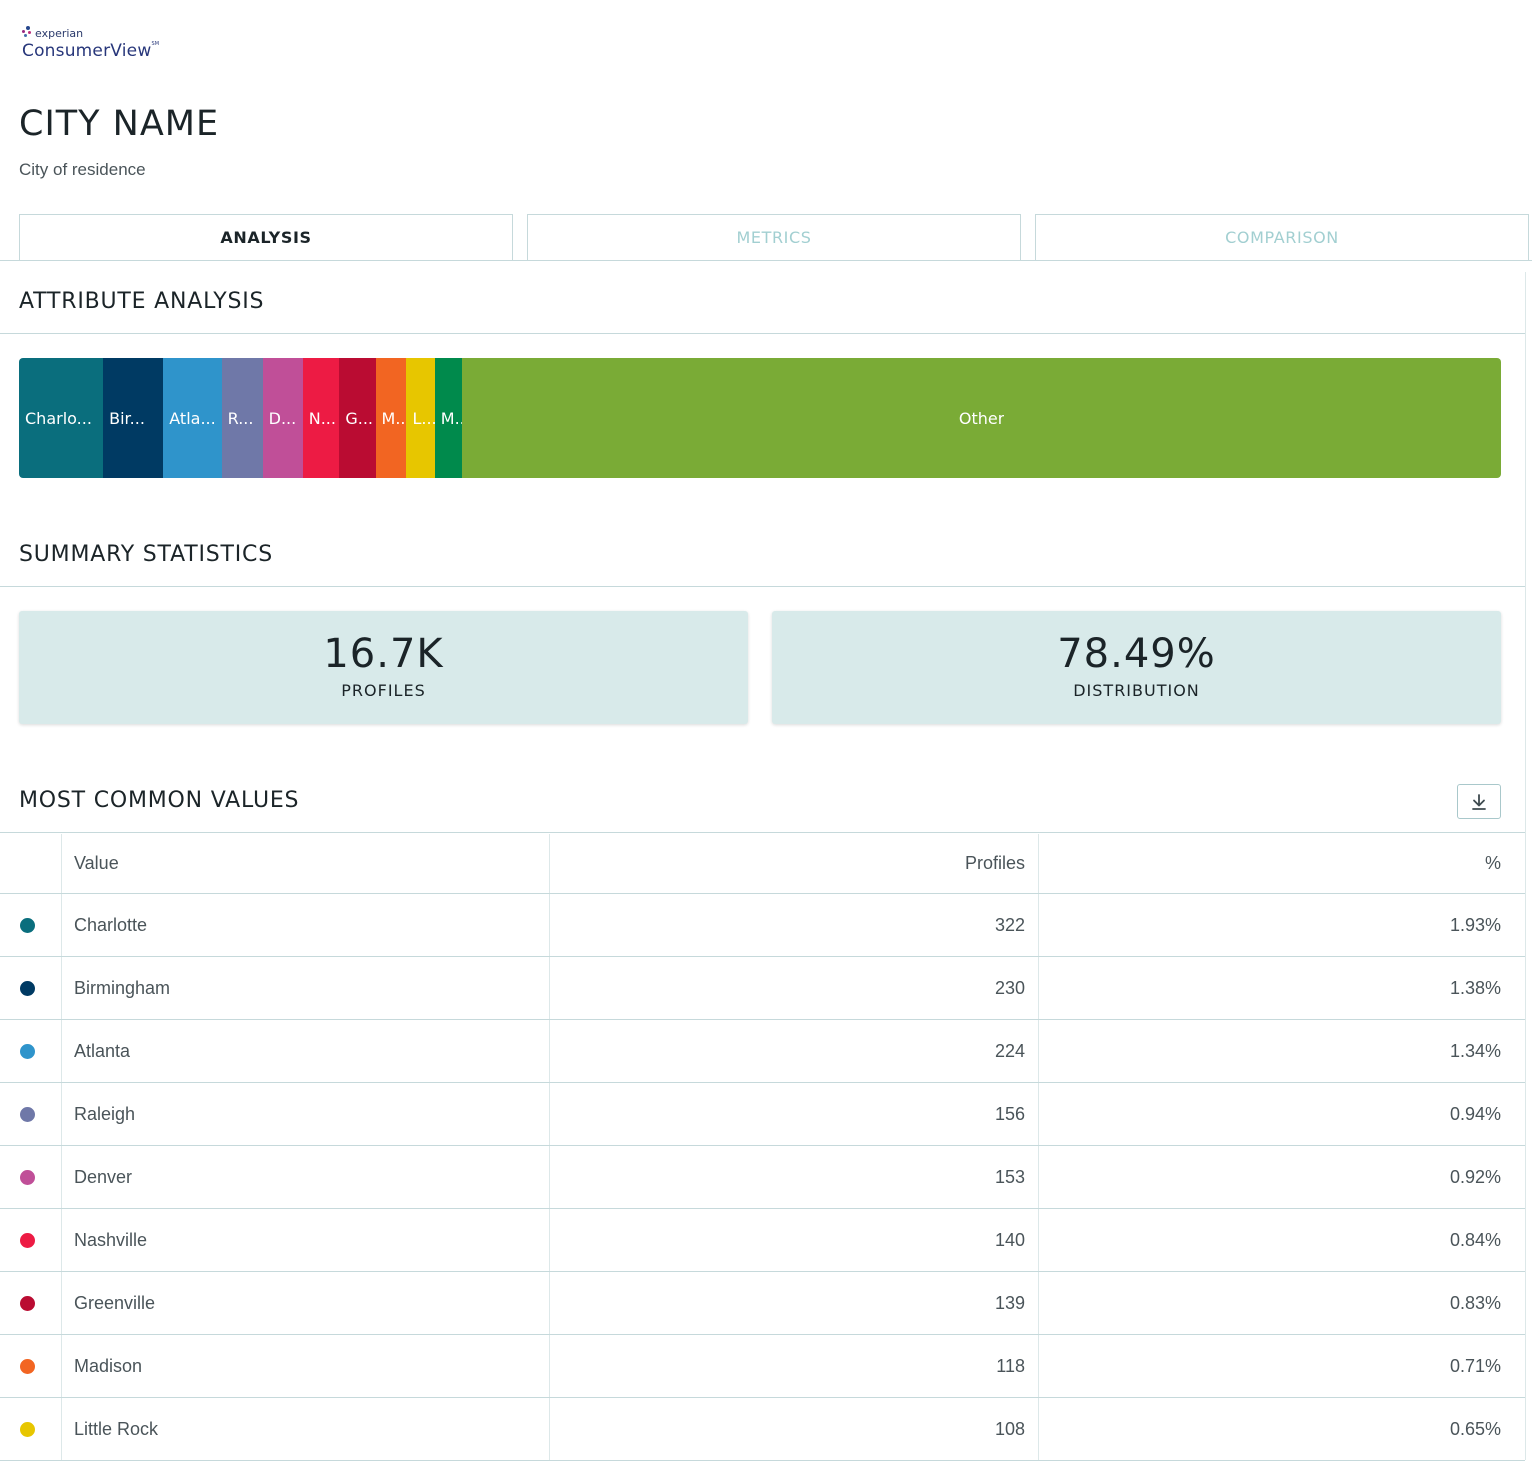 Image resolution: width=1532 pixels, height=1461 pixels. I want to click on percent-cell: 1.34%, so click(1281, 1051).